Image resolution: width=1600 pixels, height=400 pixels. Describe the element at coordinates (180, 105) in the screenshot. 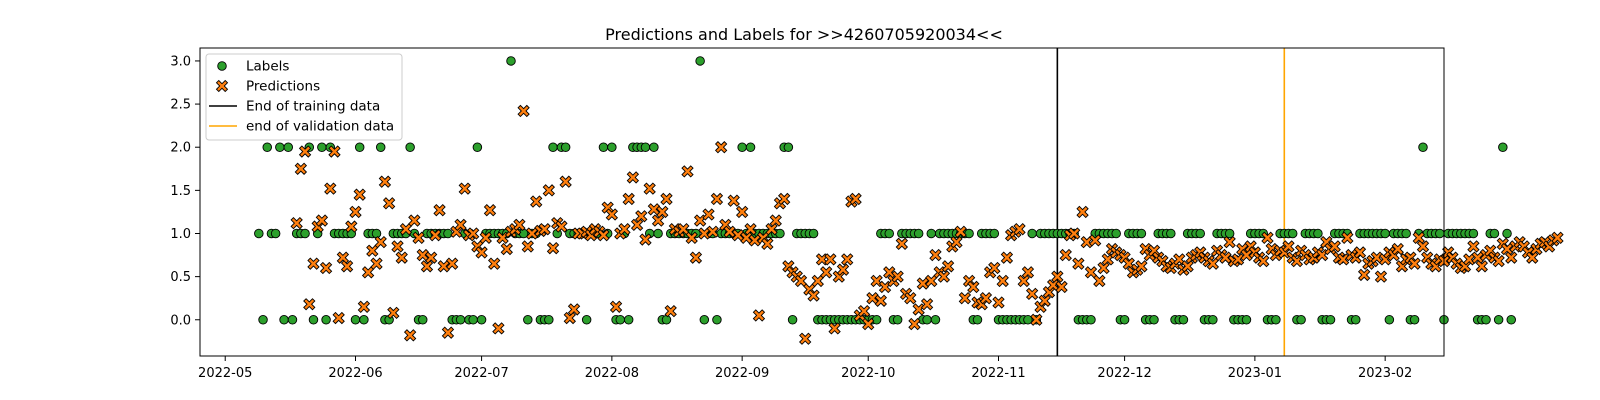

I see `y-tick-label: 2.5` at that location.